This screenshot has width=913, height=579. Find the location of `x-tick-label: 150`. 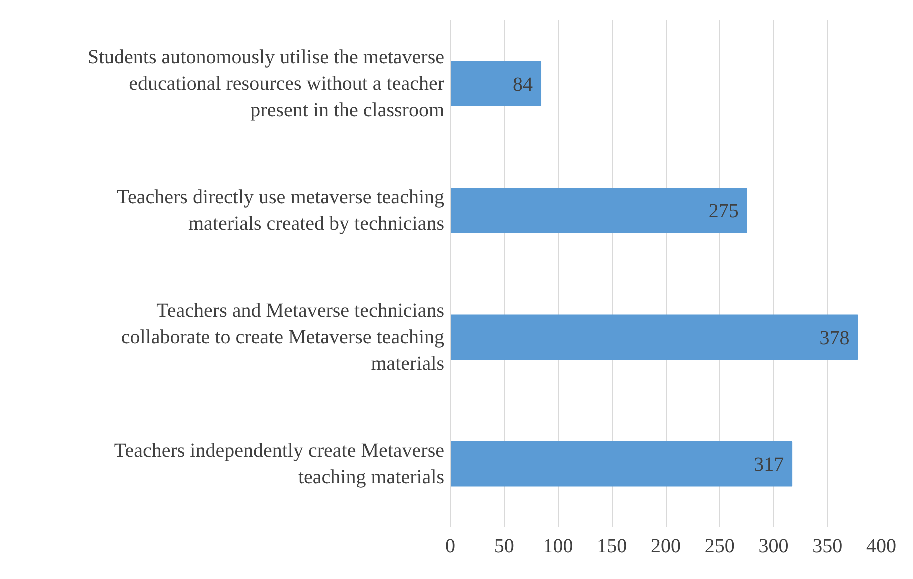

x-tick-label: 150 is located at coordinates (612, 547).